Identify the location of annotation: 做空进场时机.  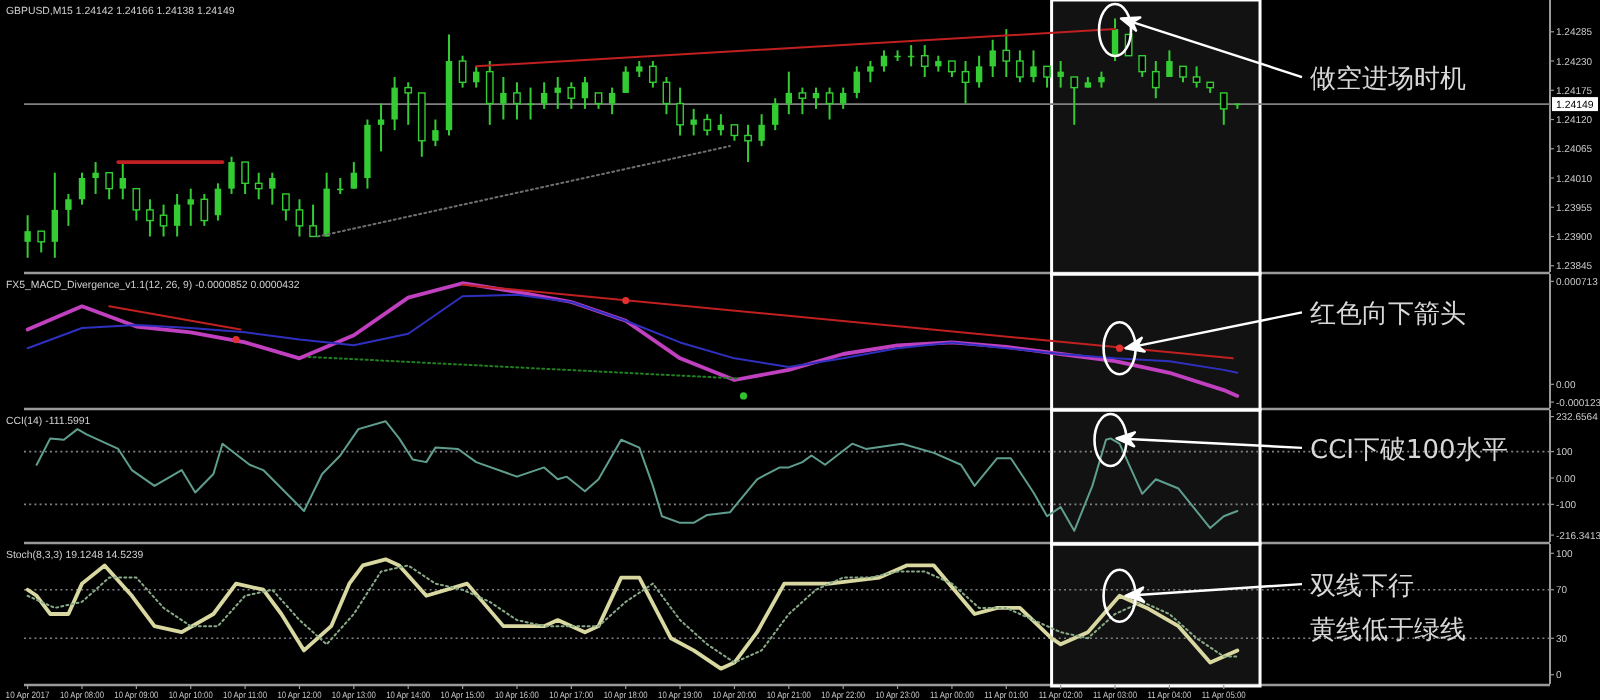
(1388, 80).